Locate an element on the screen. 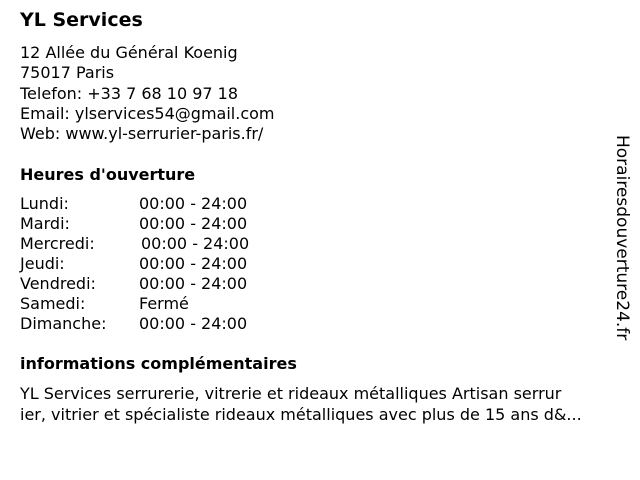 The width and height of the screenshot is (640, 480). watermark: Horairesdouverture24.fr is located at coordinates (622, 238).